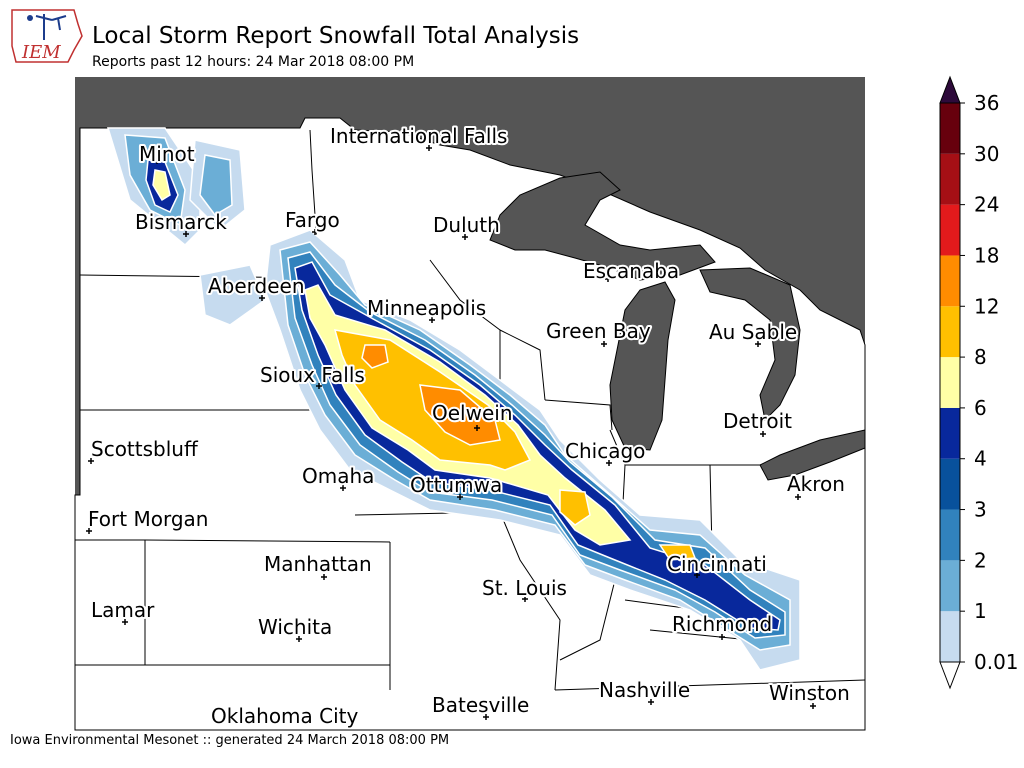 The width and height of the screenshot is (1024, 768). Describe the element at coordinates (980, 459) in the screenshot. I see `colorbar-tick-label: 4` at that location.